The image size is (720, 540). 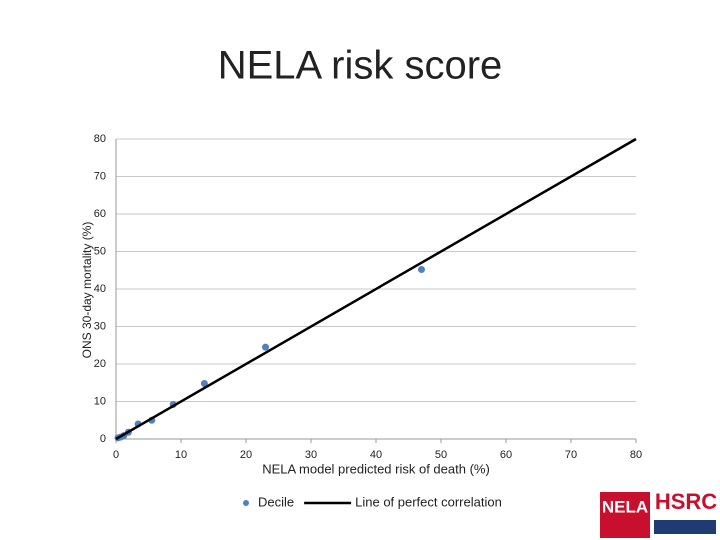 What do you see at coordinates (376, 455) in the screenshot?
I see `x-tick-label: 40` at bounding box center [376, 455].